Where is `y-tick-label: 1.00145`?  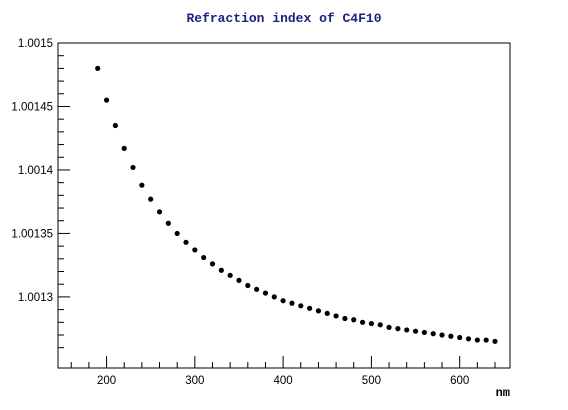 y-tick-label: 1.00145 is located at coordinates (32, 107).